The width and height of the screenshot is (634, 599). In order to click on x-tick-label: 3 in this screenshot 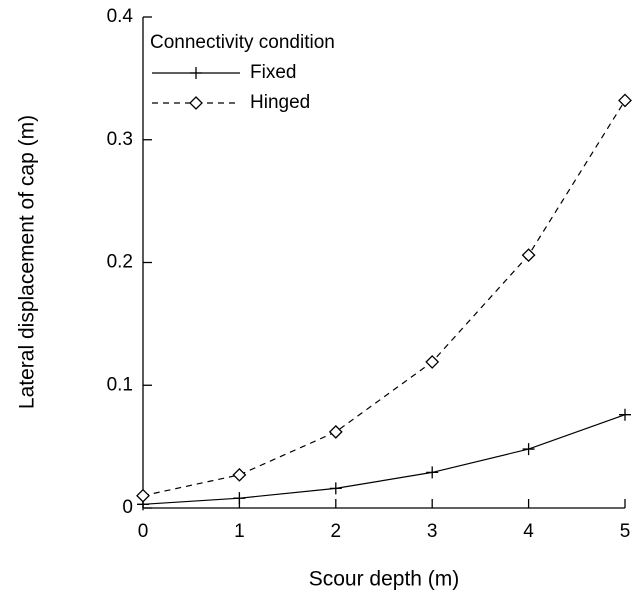, I will do `click(432, 531)`.